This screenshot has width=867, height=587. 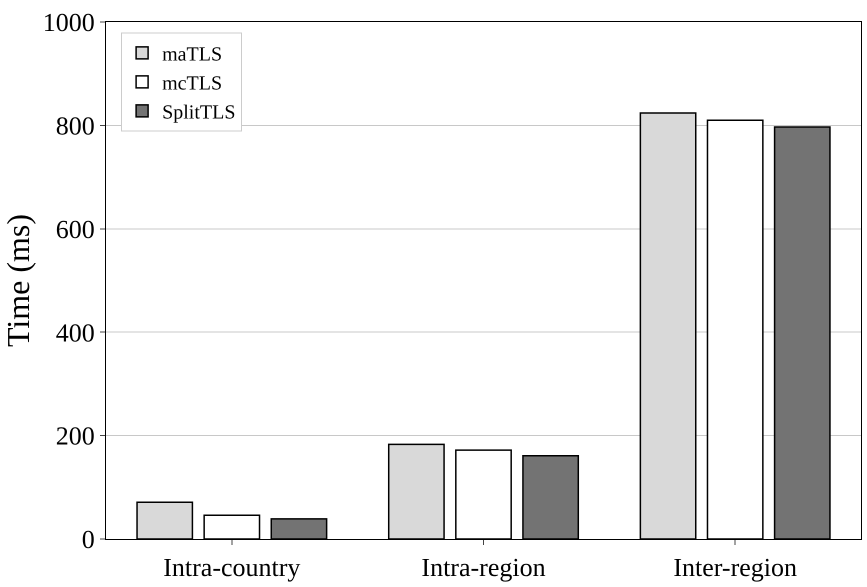 I want to click on y-tick-label: 200, so click(x=75, y=436).